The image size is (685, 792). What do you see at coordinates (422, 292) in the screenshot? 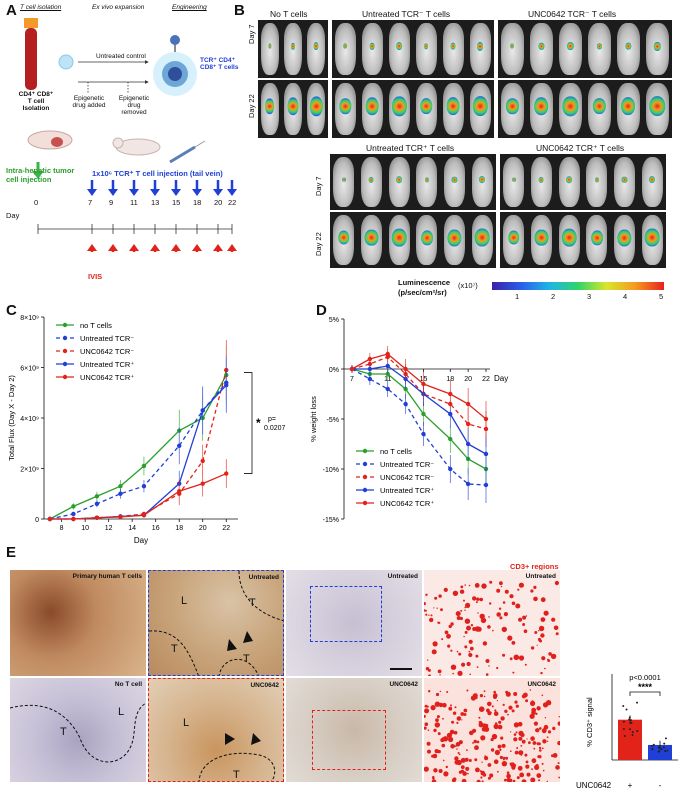
I see `colorbar-unit: (p/sec/cm²/sr)` at bounding box center [422, 292].